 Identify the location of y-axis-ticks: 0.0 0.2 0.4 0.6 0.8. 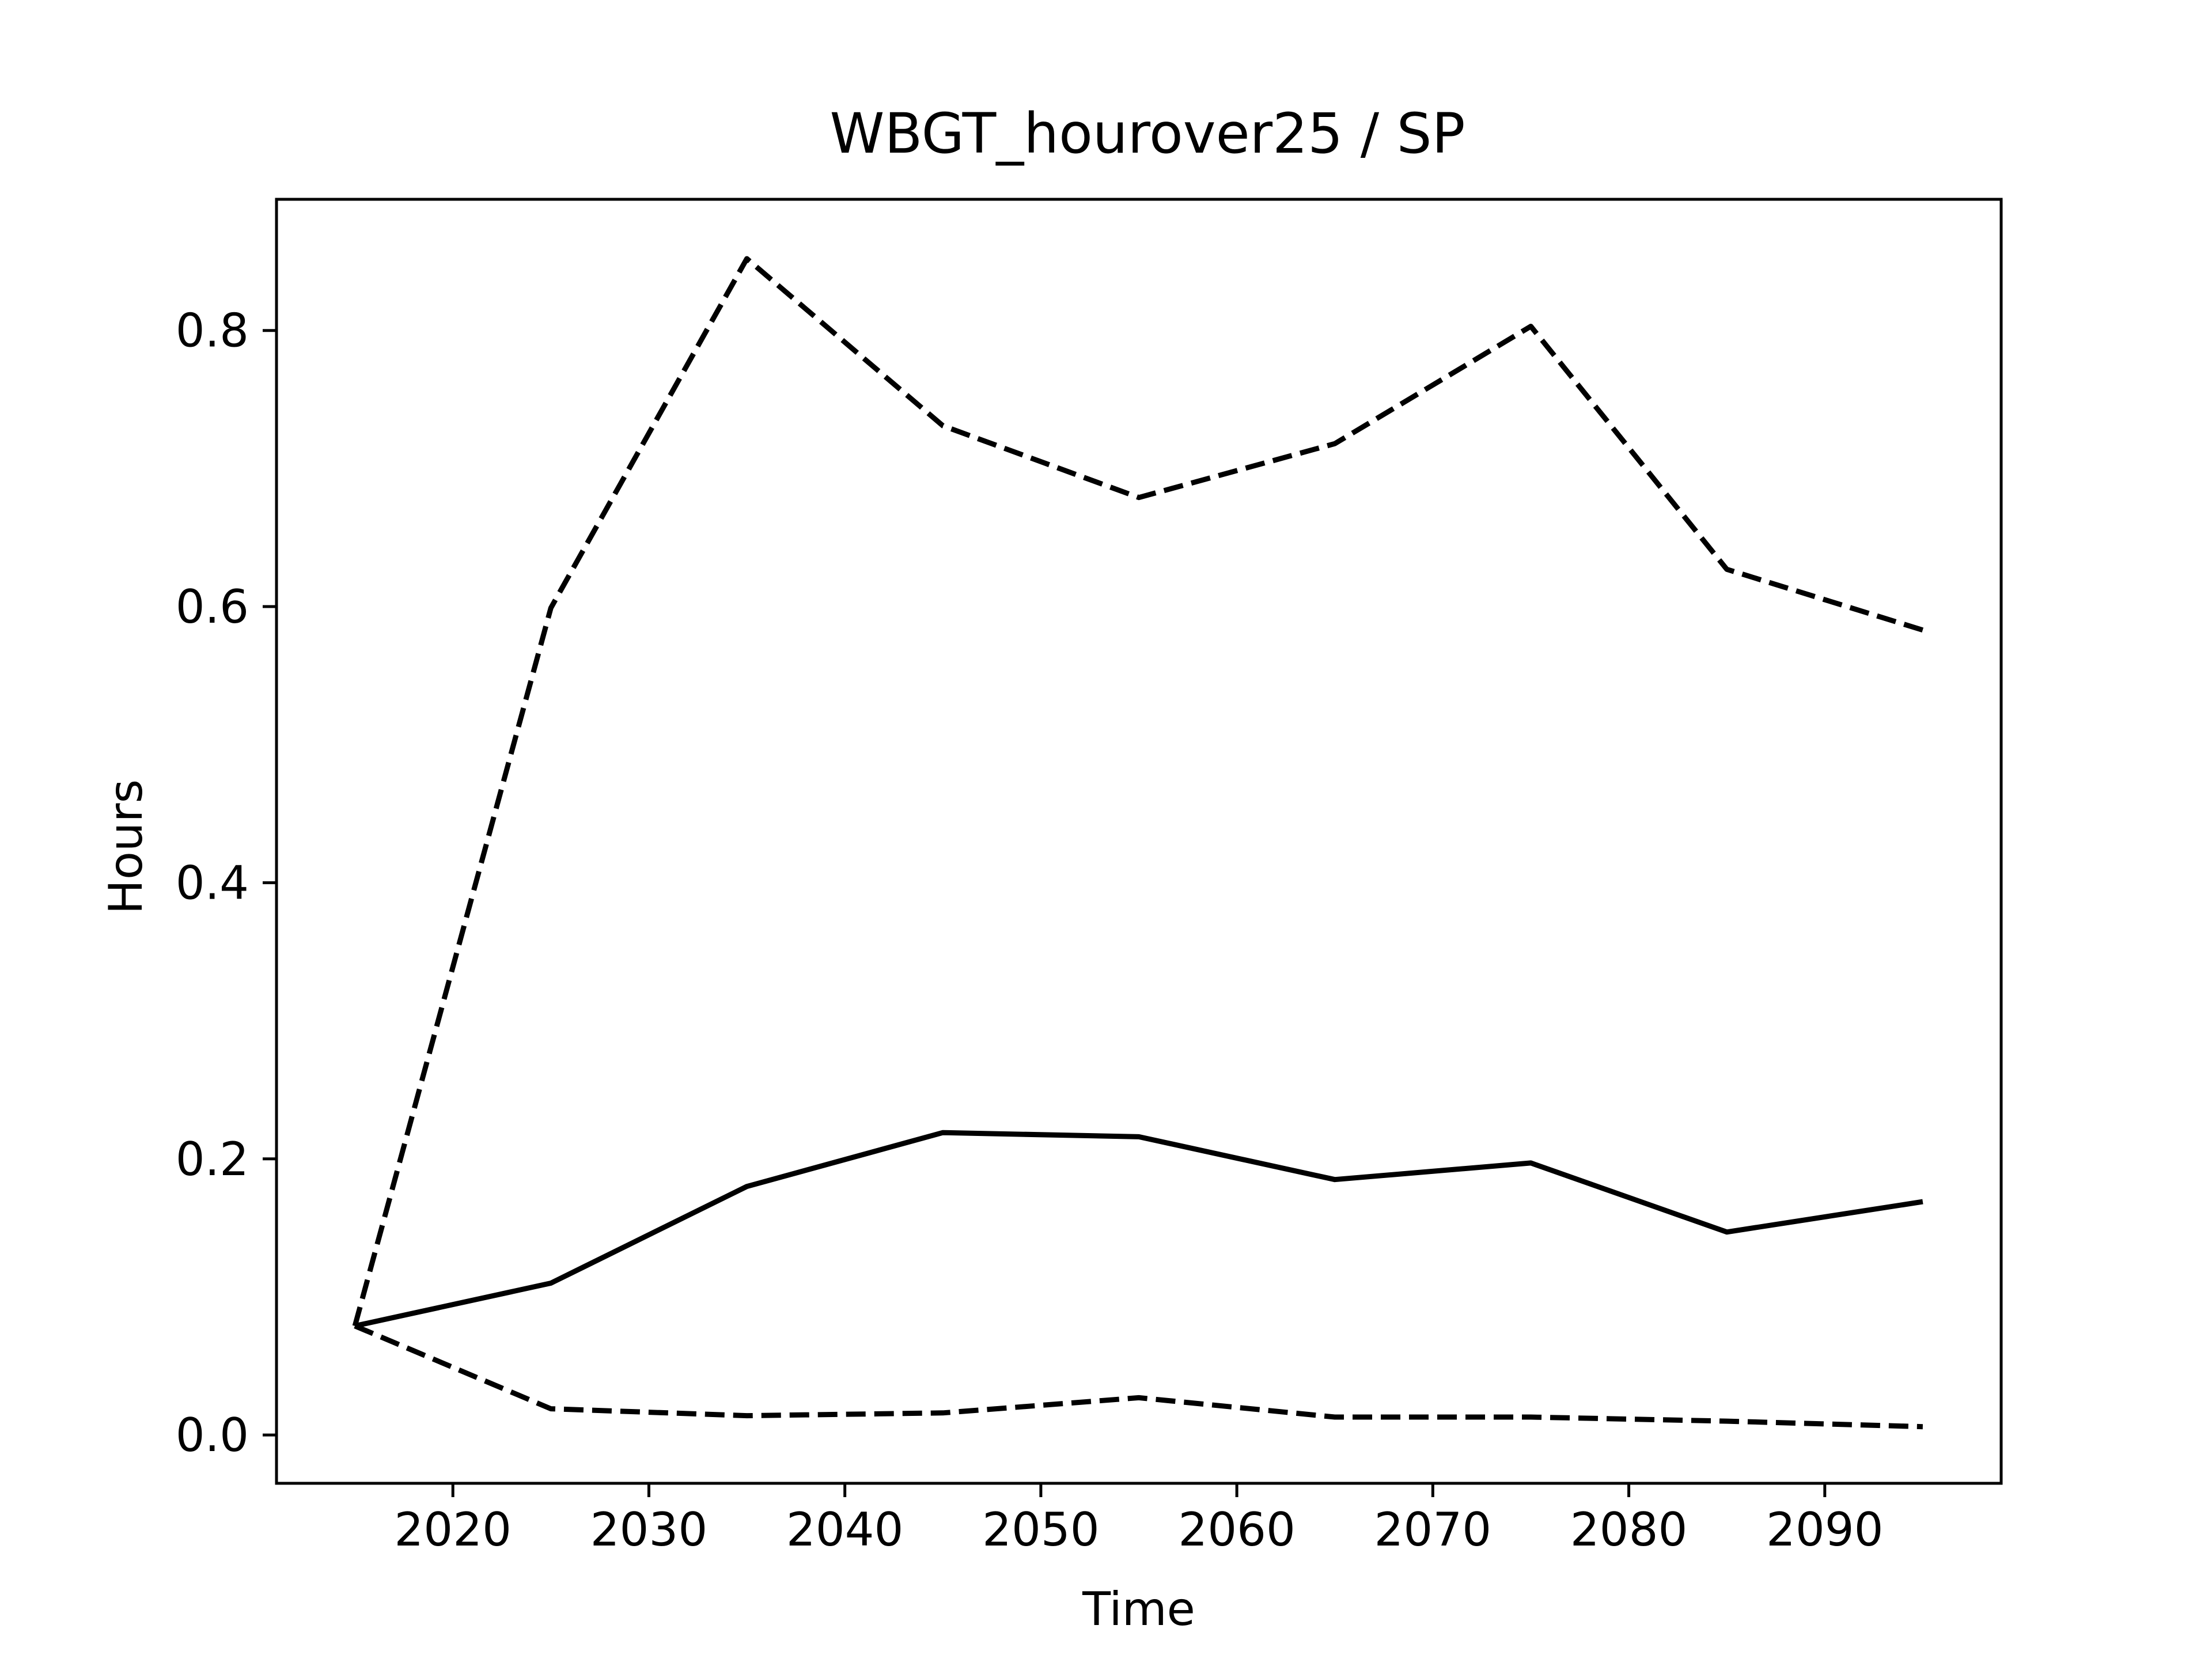
(226, 883).